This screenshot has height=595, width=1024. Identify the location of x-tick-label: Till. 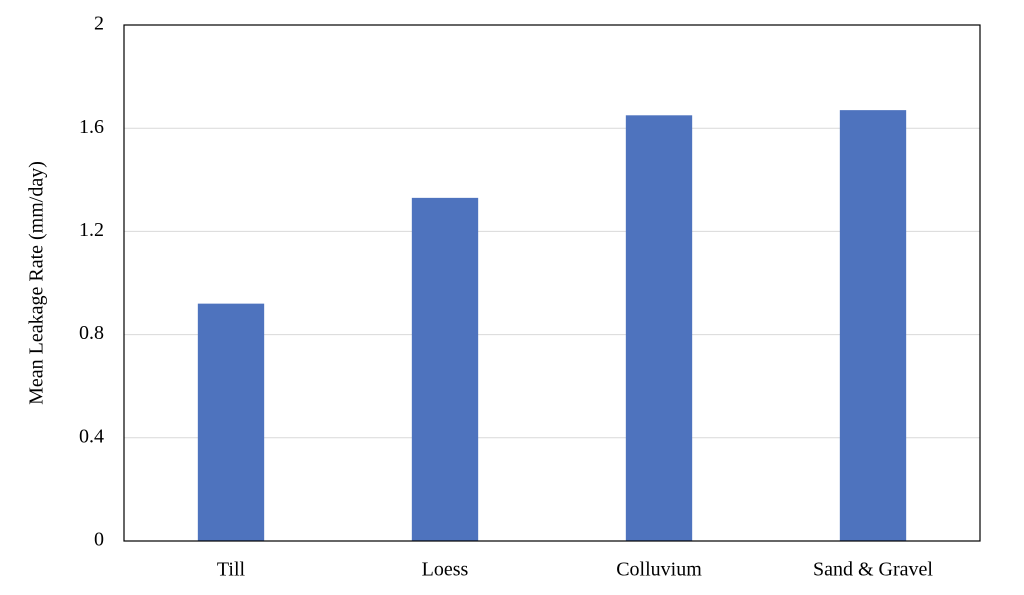
(231, 570).